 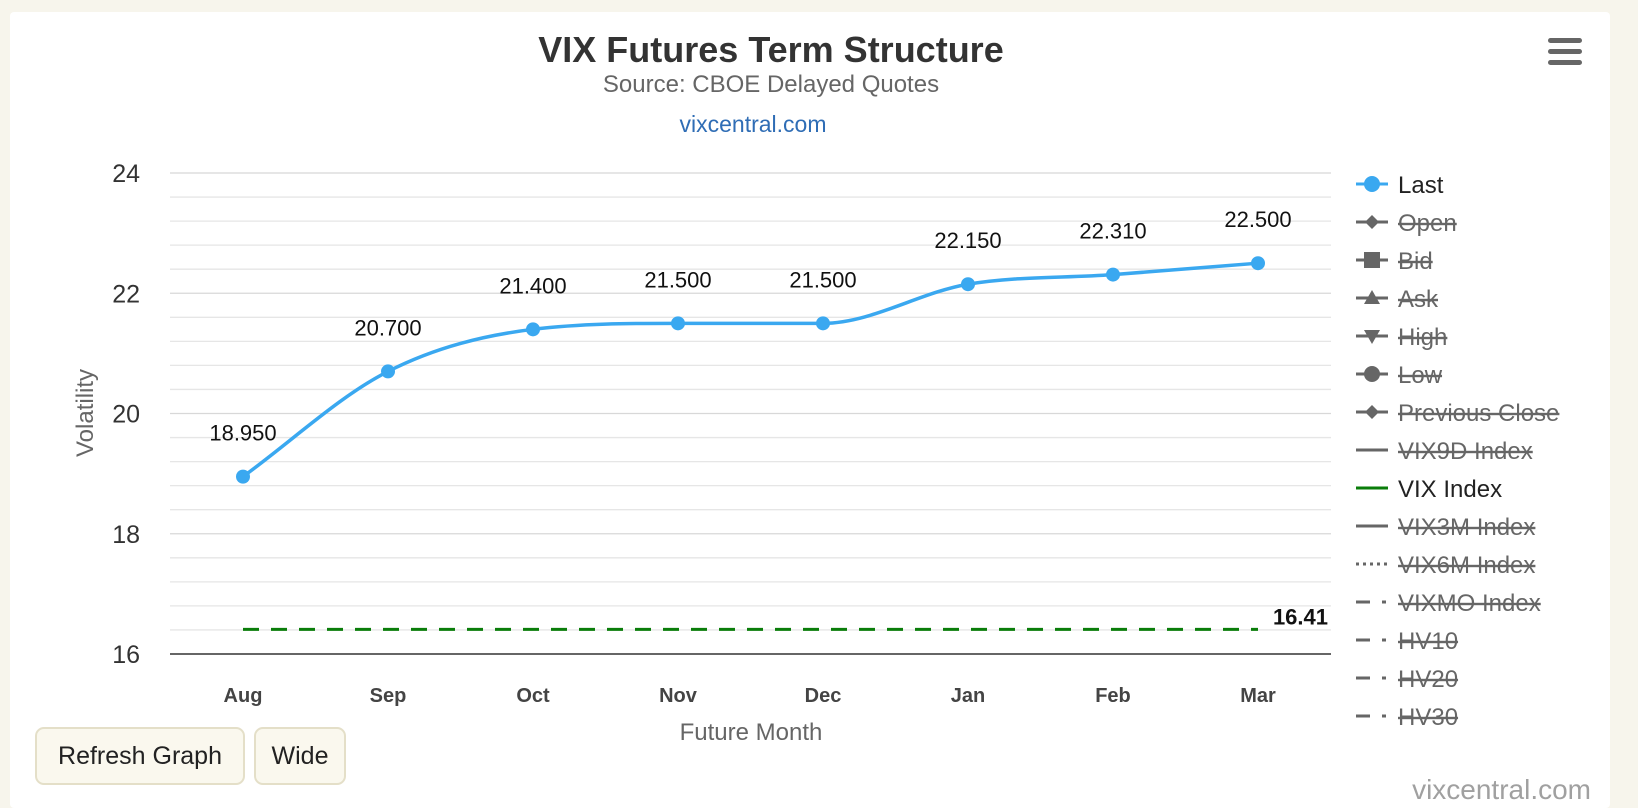 What do you see at coordinates (1420, 375) in the screenshot?
I see `legend-label: Low` at bounding box center [1420, 375].